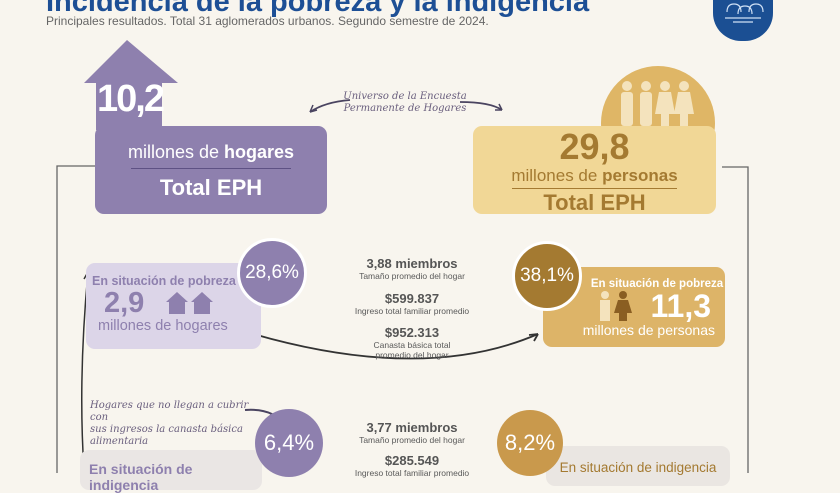  Describe the element at coordinates (547, 276) in the screenshot. I see `poverty-persons-percent: 38,1%` at that location.